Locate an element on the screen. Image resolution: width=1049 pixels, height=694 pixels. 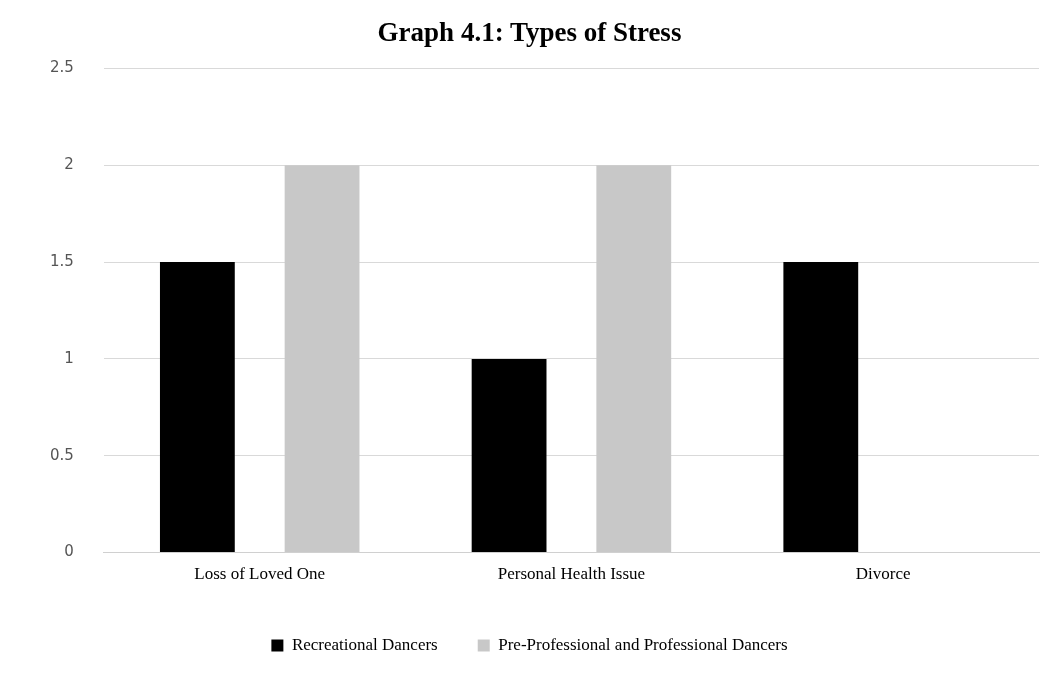
legend-label: Recreational Dancers is located at coordinates (364, 644).